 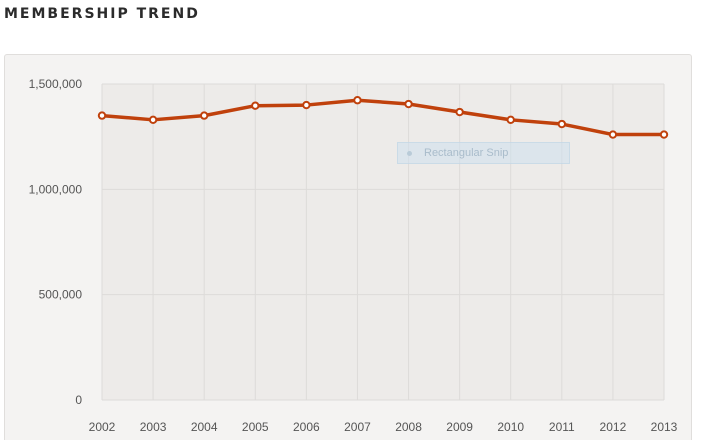 I want to click on x-tick-label: 2003, so click(x=153, y=427).